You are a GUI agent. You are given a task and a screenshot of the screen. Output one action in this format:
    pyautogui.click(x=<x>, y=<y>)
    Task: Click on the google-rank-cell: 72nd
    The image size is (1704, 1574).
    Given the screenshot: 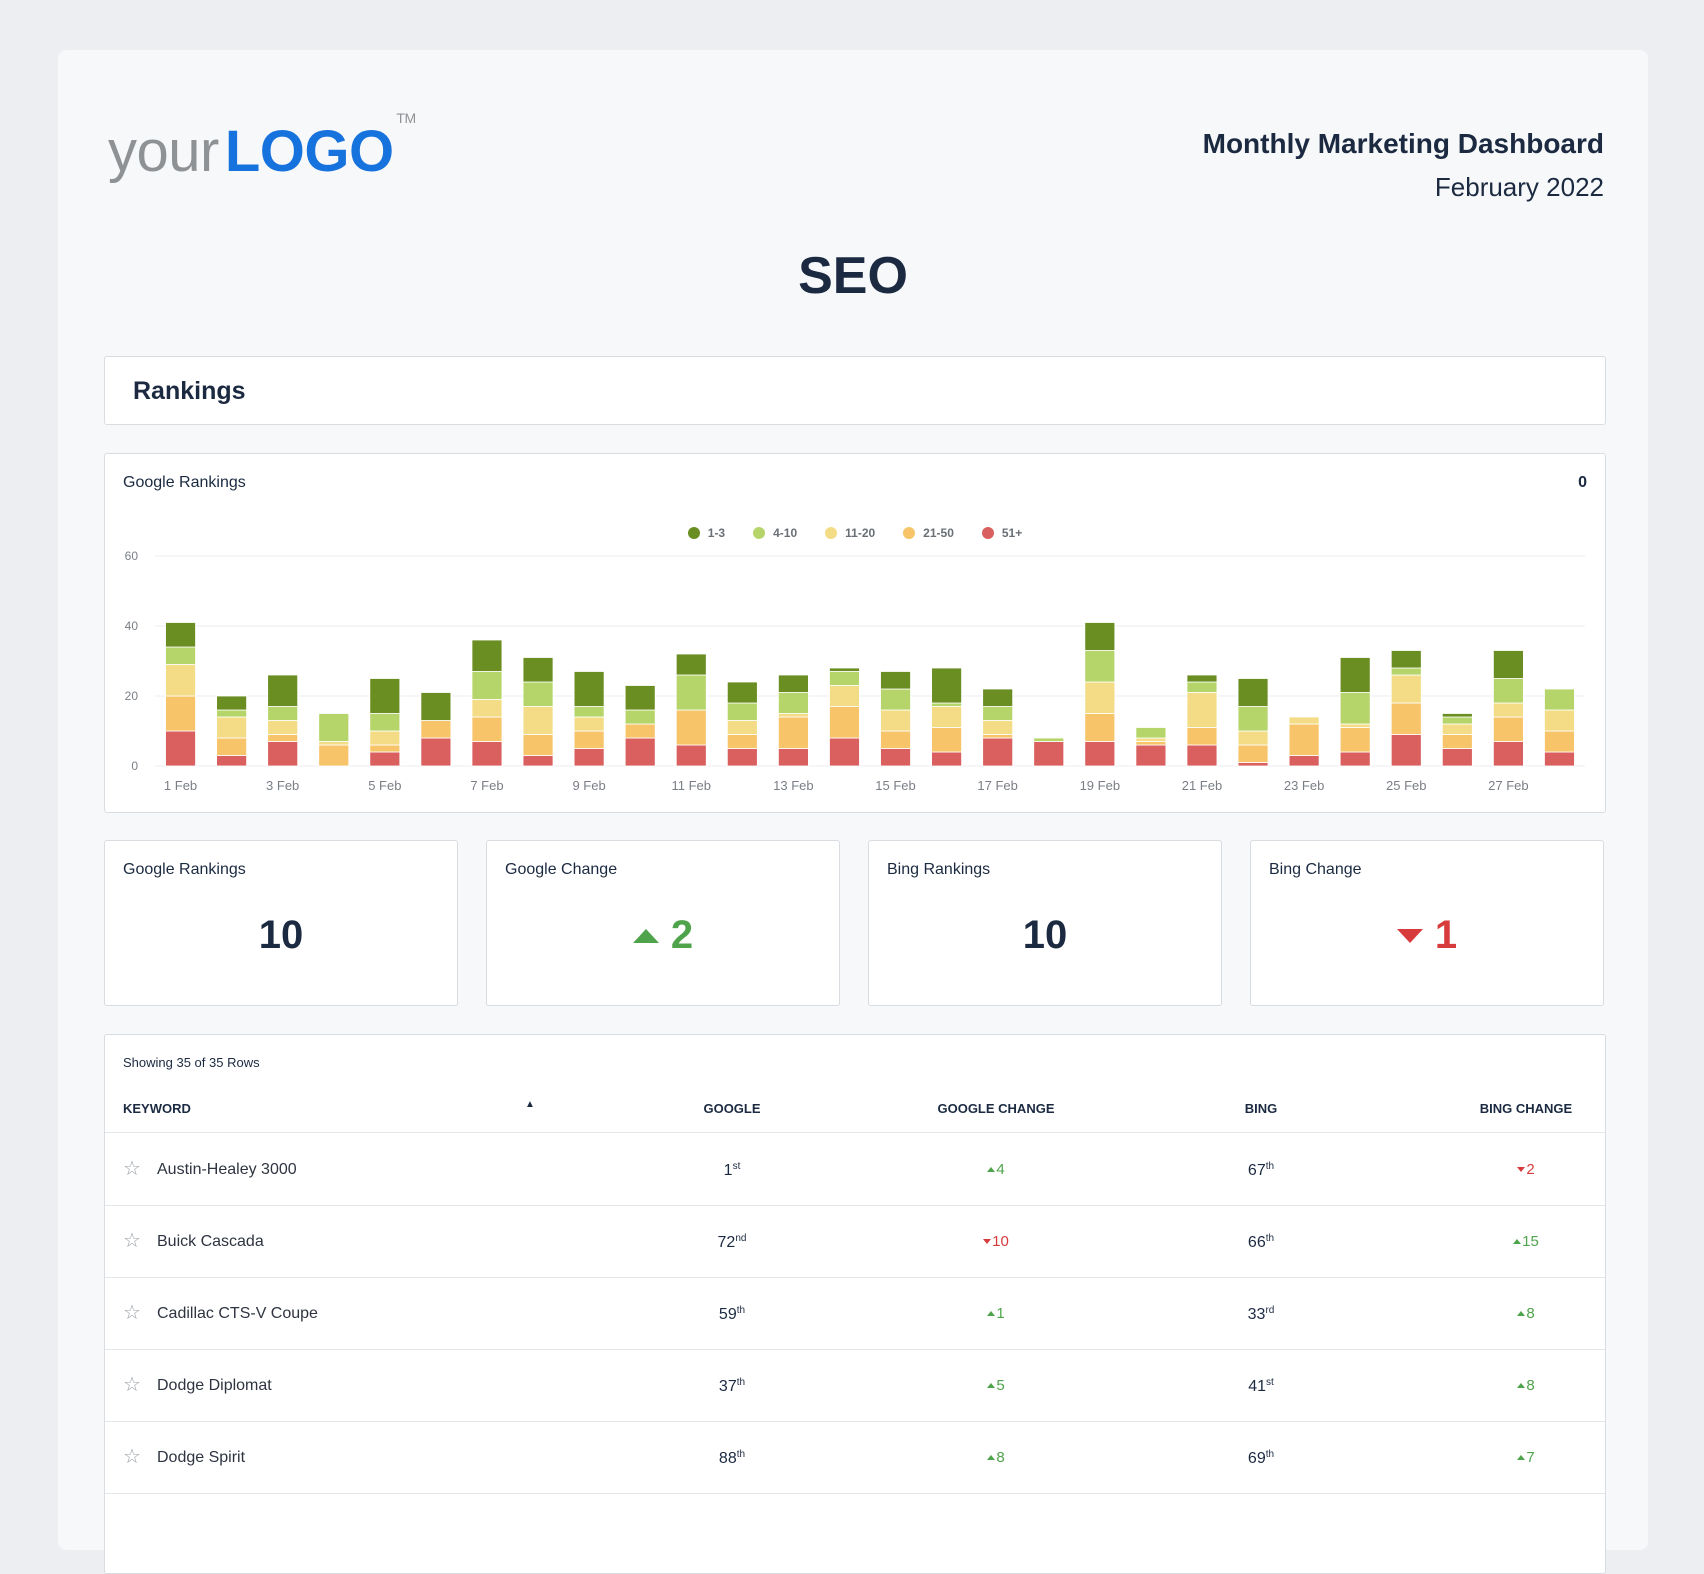 What is the action you would take?
    pyautogui.click(x=732, y=1242)
    